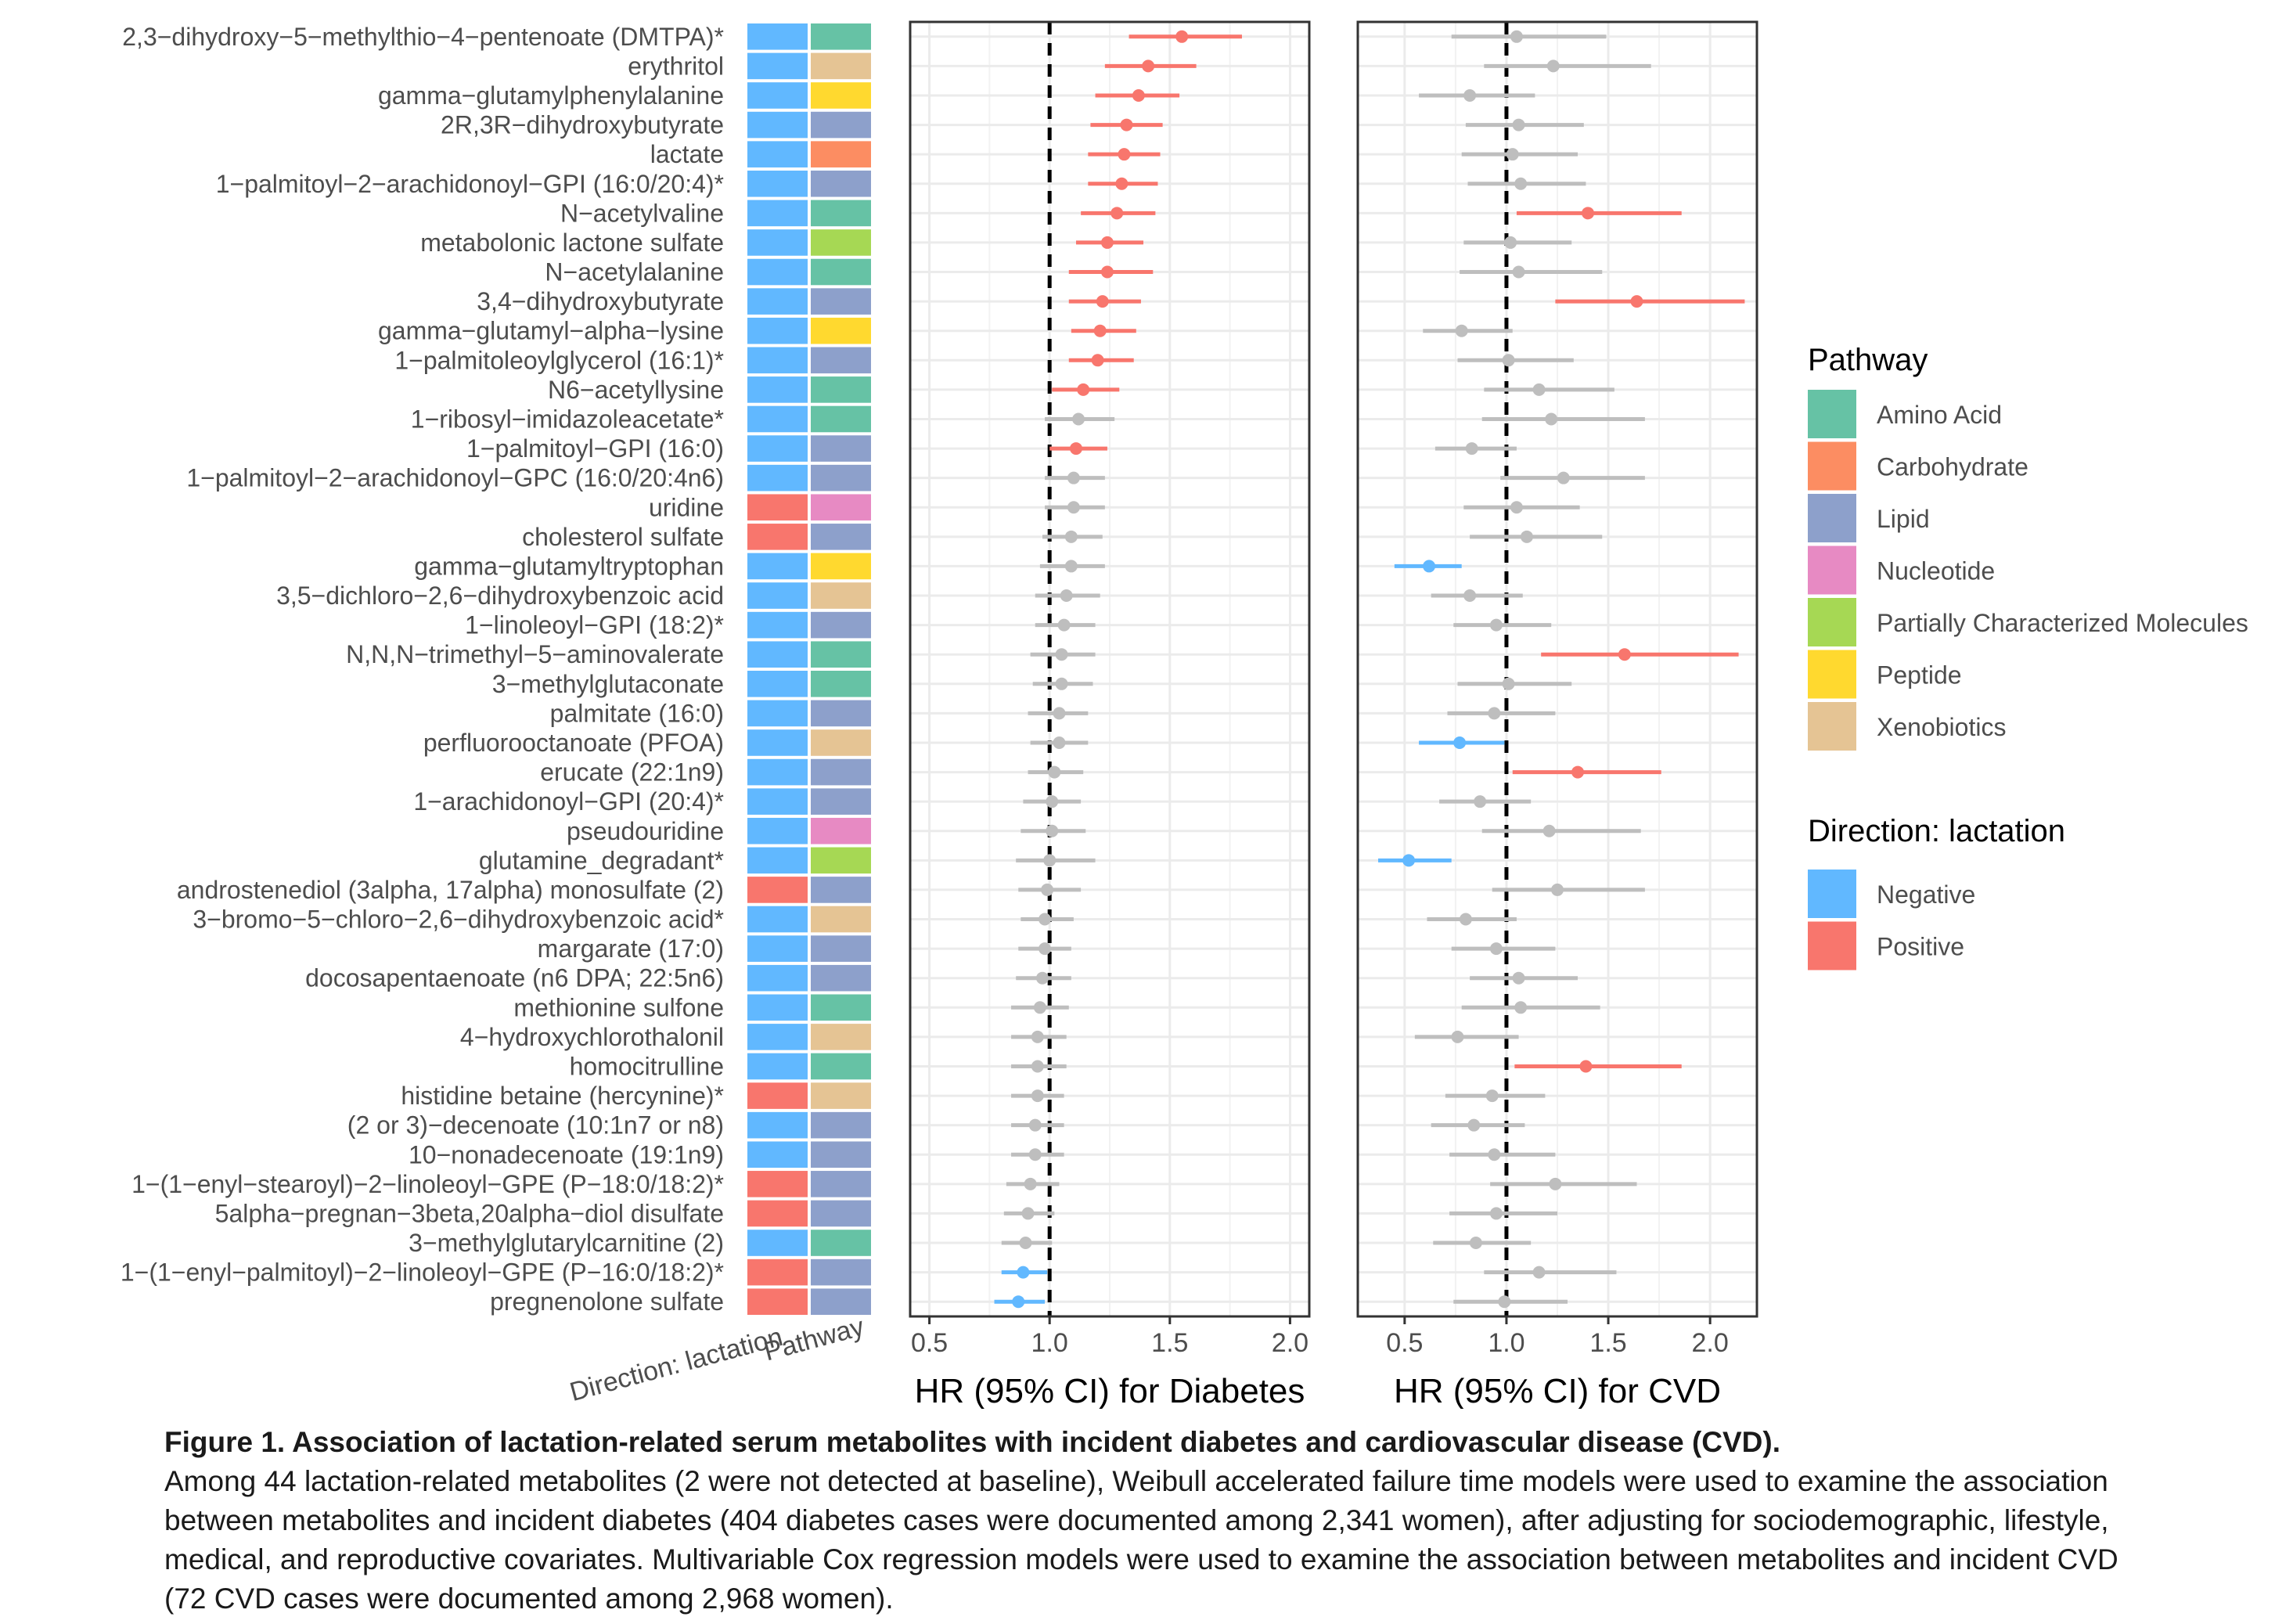 The width and height of the screenshot is (2293, 1624). Describe the element at coordinates (623, 537) in the screenshot. I see `metabolite-label: cholesterol sulfate` at that location.